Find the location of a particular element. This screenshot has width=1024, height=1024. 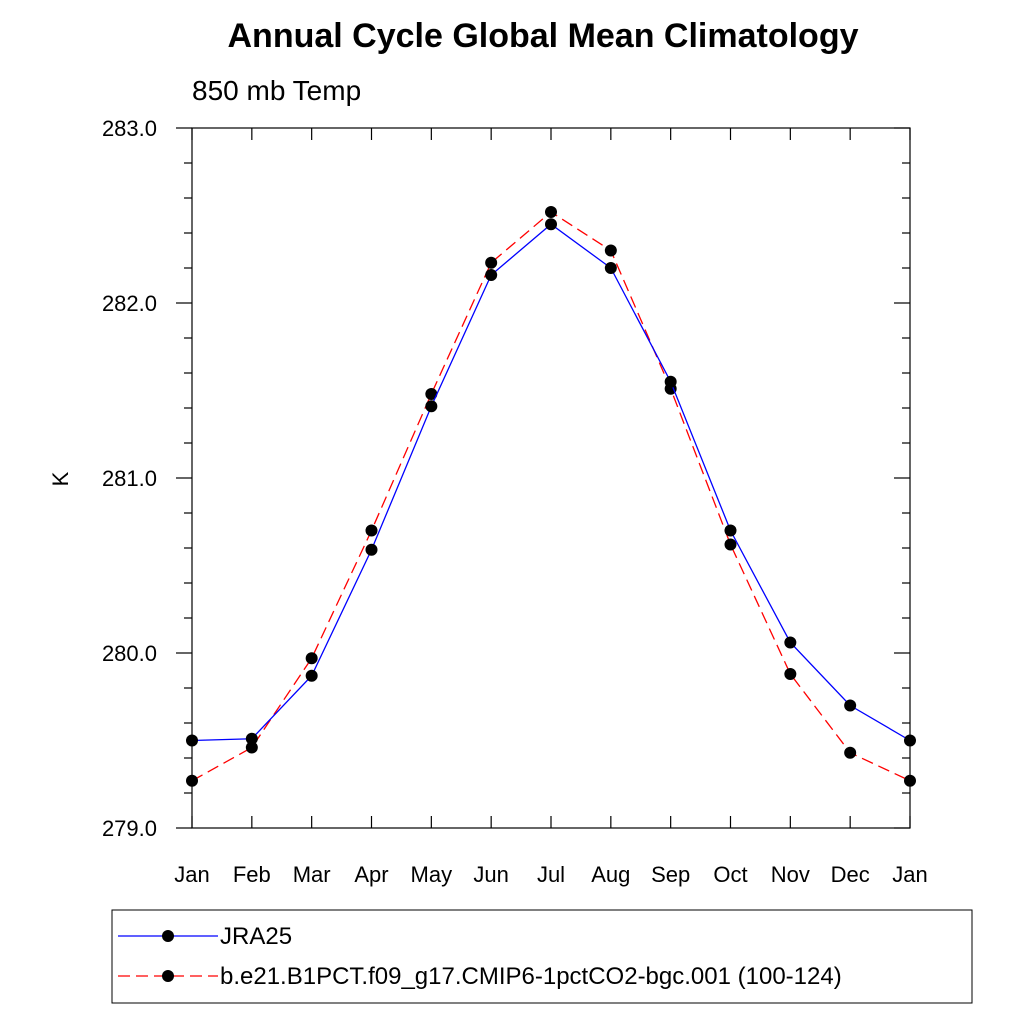

y-axis-label: K is located at coordinates (60, 478).